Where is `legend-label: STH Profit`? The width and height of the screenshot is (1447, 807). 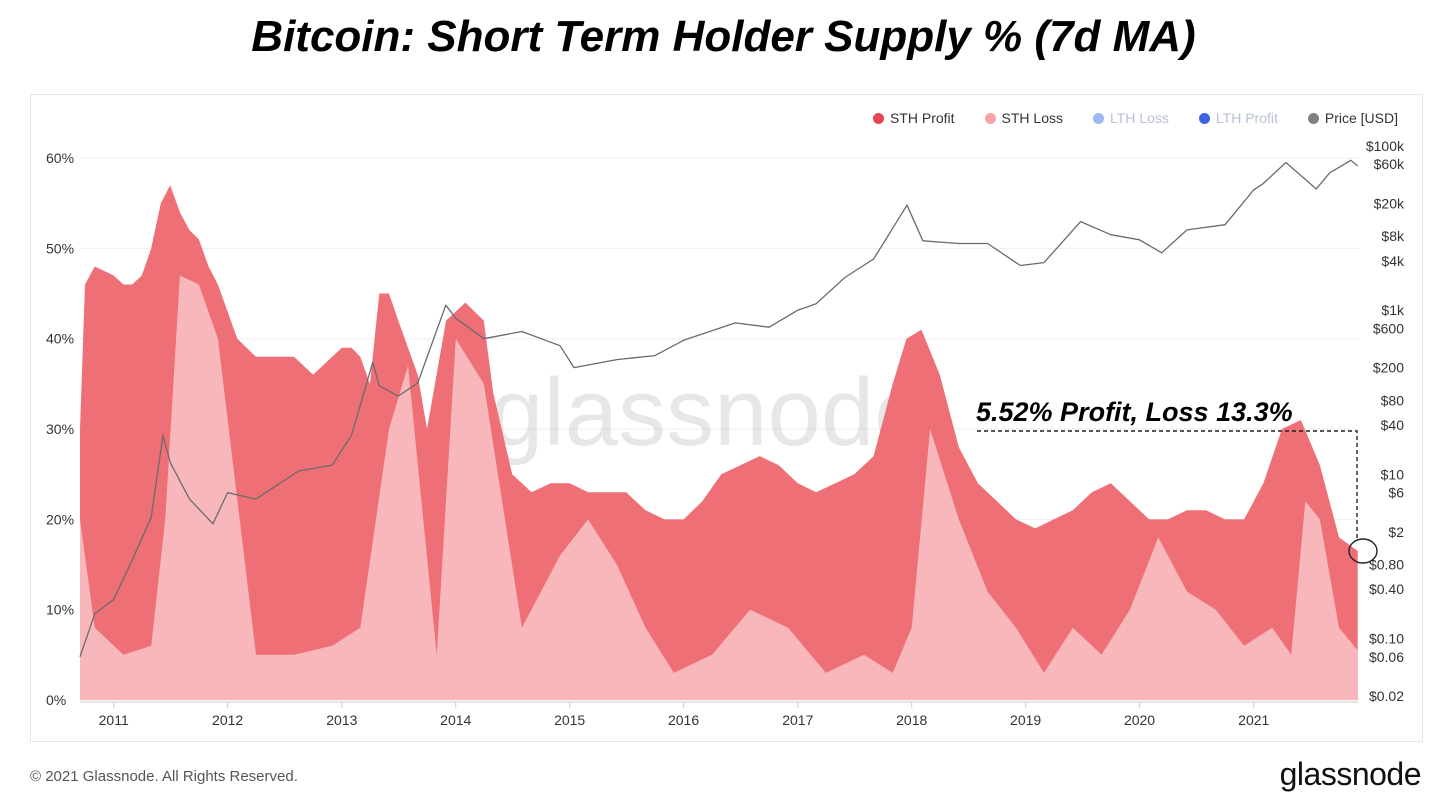 legend-label: STH Profit is located at coordinates (922, 118).